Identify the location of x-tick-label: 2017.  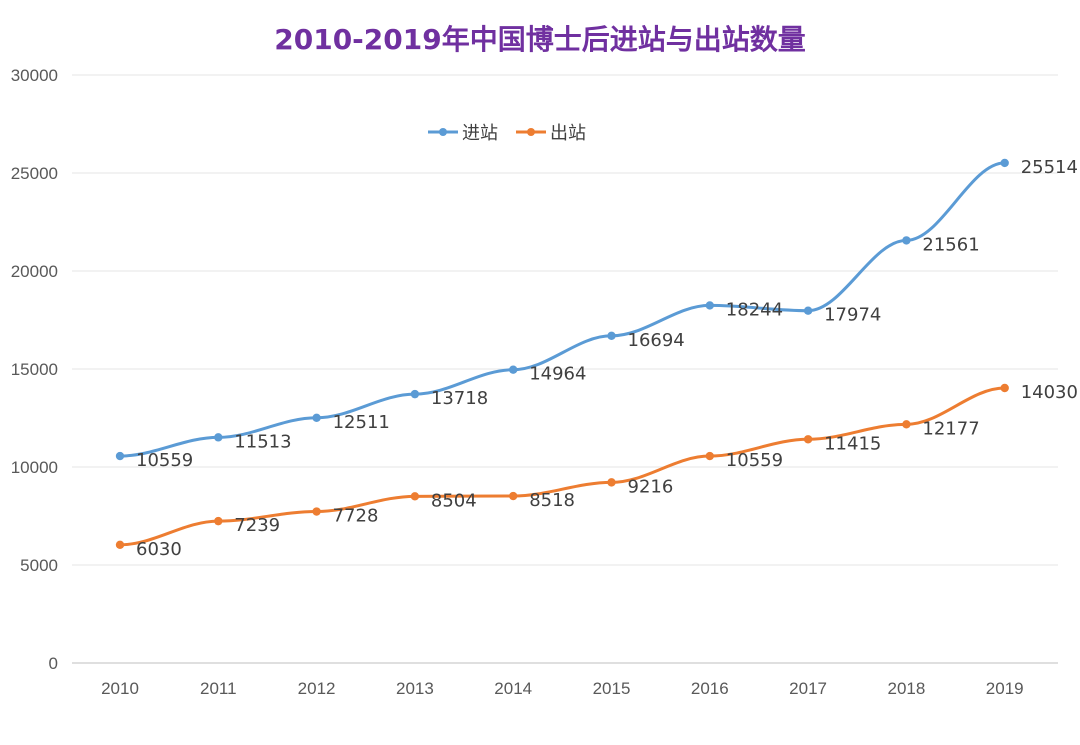
(808, 688).